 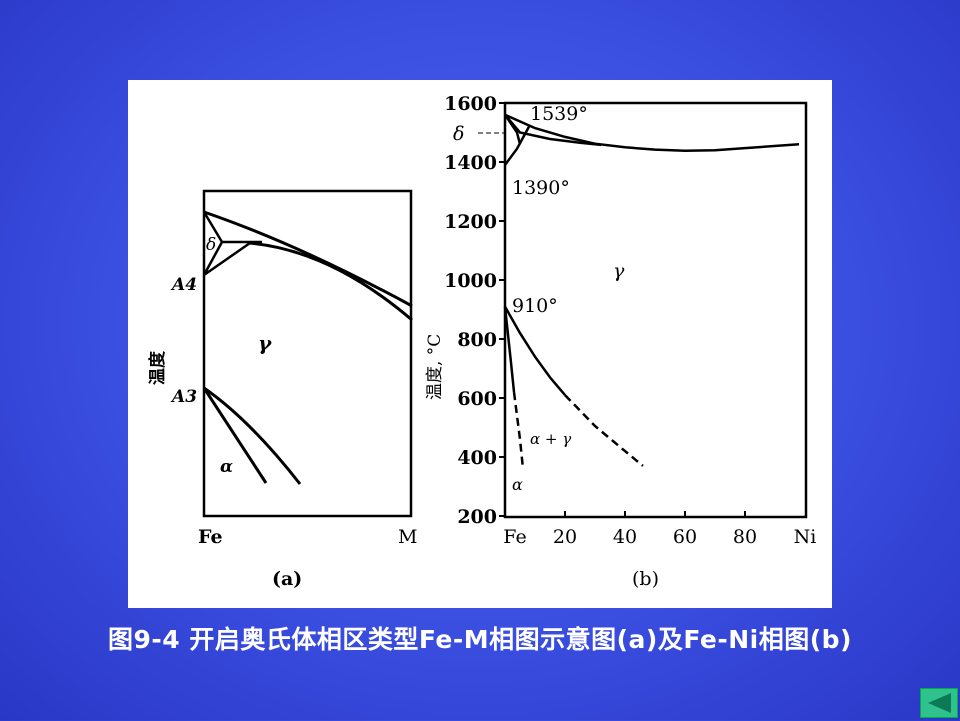 What do you see at coordinates (232, 244) in the screenshot?
I see `delta-lines` at bounding box center [232, 244].